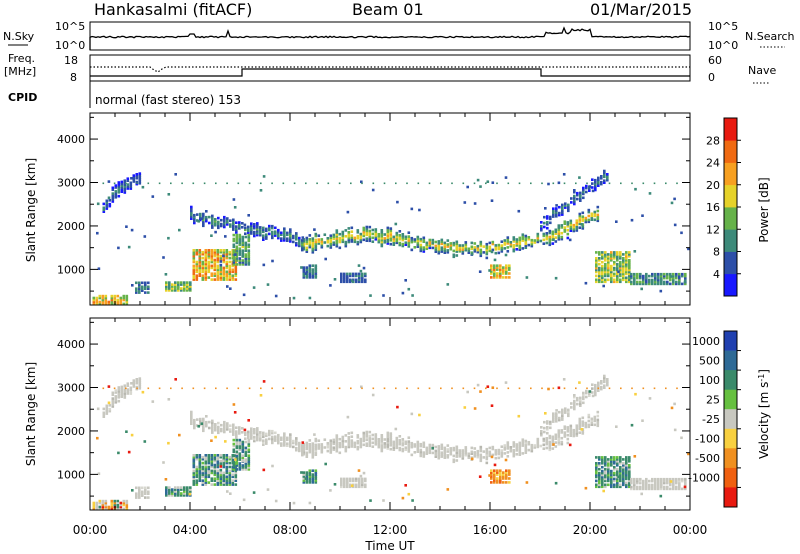 This screenshot has height=554, width=800. Describe the element at coordinates (709, 360) in the screenshot. I see `velocity-colorbar-label: 500` at that location.